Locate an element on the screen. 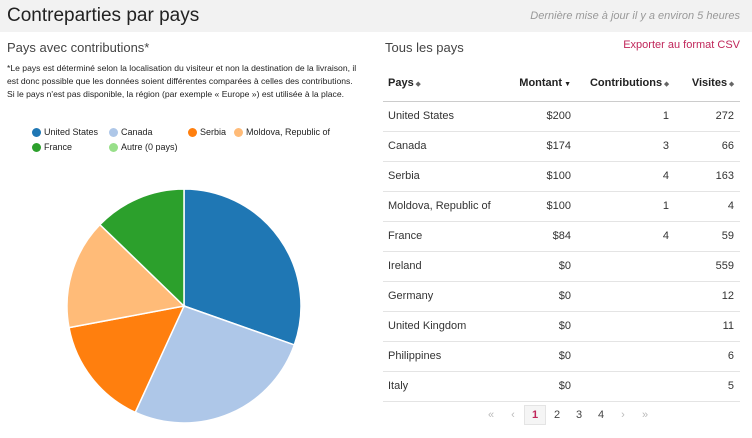 Image resolution: width=752 pixels, height=438 pixels. page-1-button: 1 is located at coordinates (535, 415).